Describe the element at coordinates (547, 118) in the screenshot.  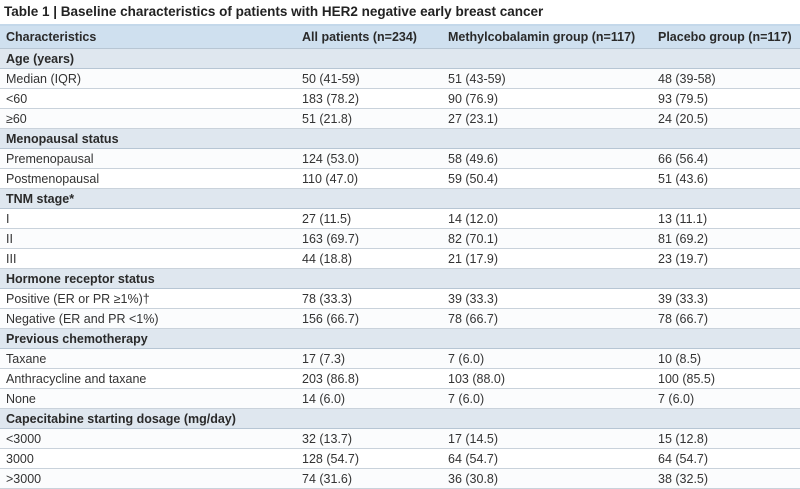
I see `cell-methylcobalamin: 27 (23.1)` at that location.